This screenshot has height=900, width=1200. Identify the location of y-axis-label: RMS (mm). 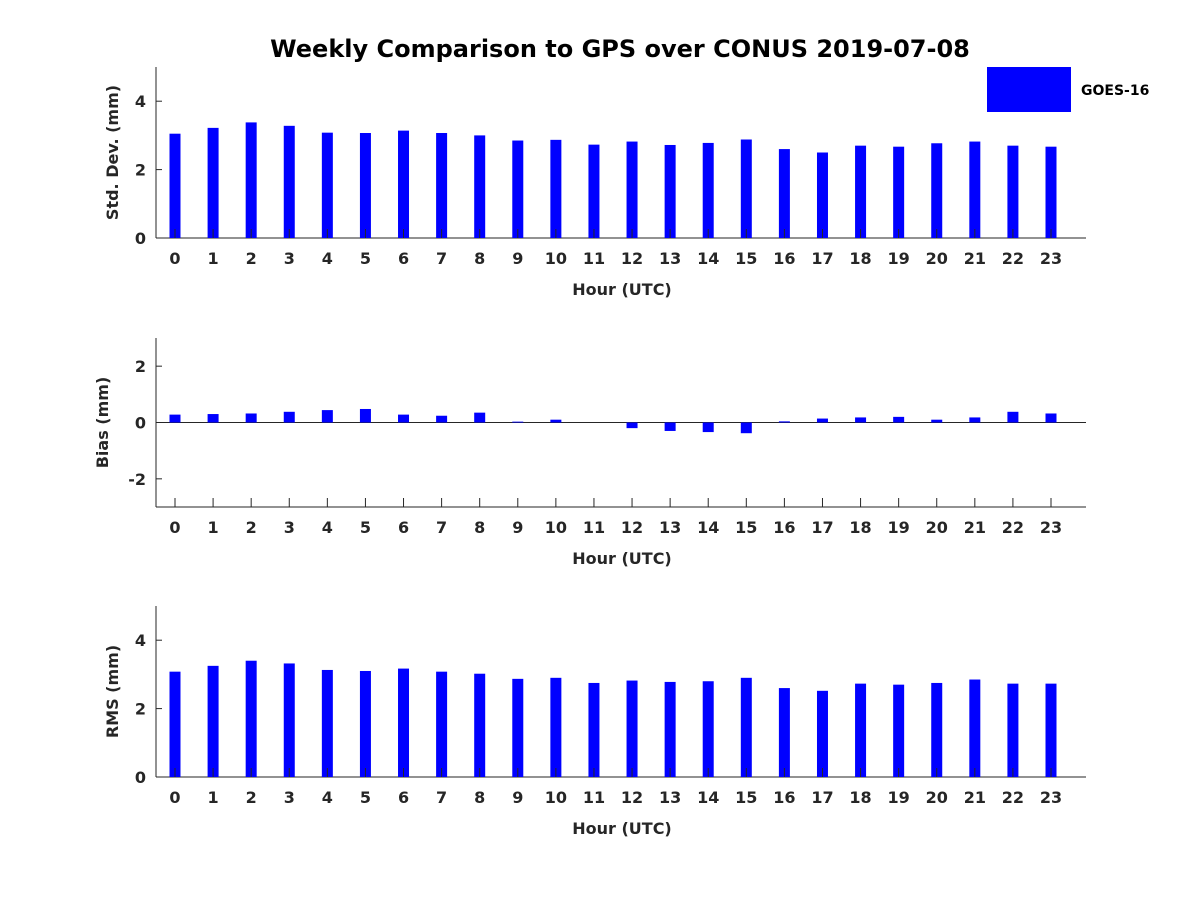
(112, 691).